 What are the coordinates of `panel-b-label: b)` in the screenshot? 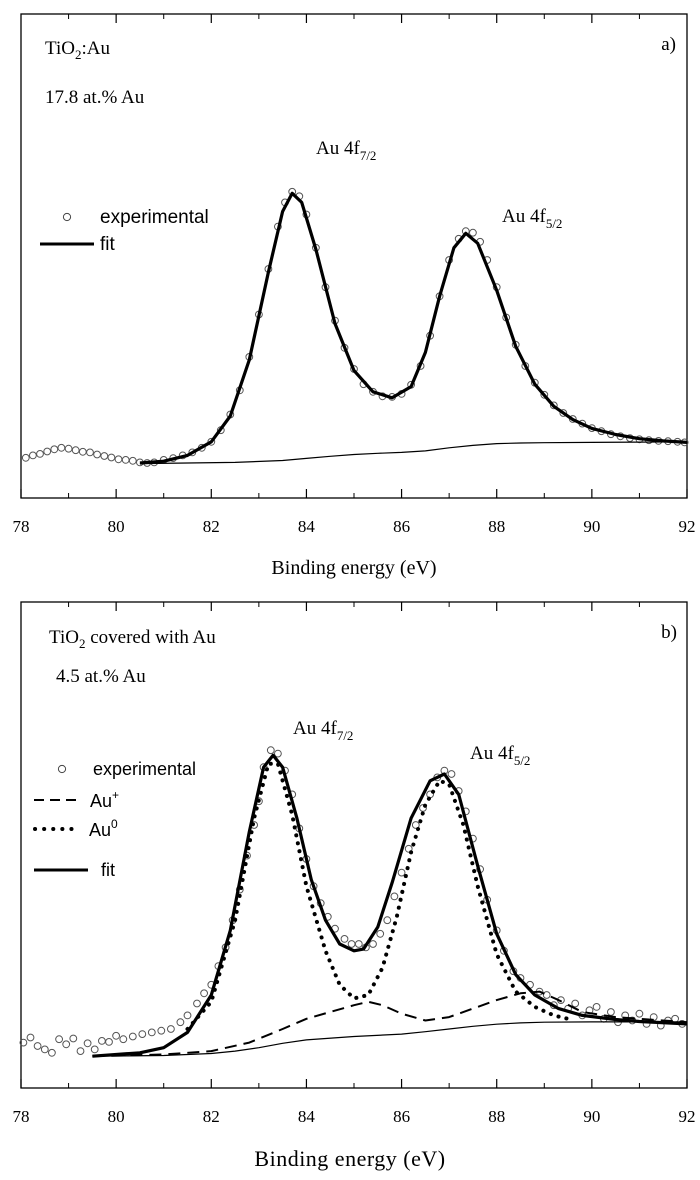 It's located at (669, 632).